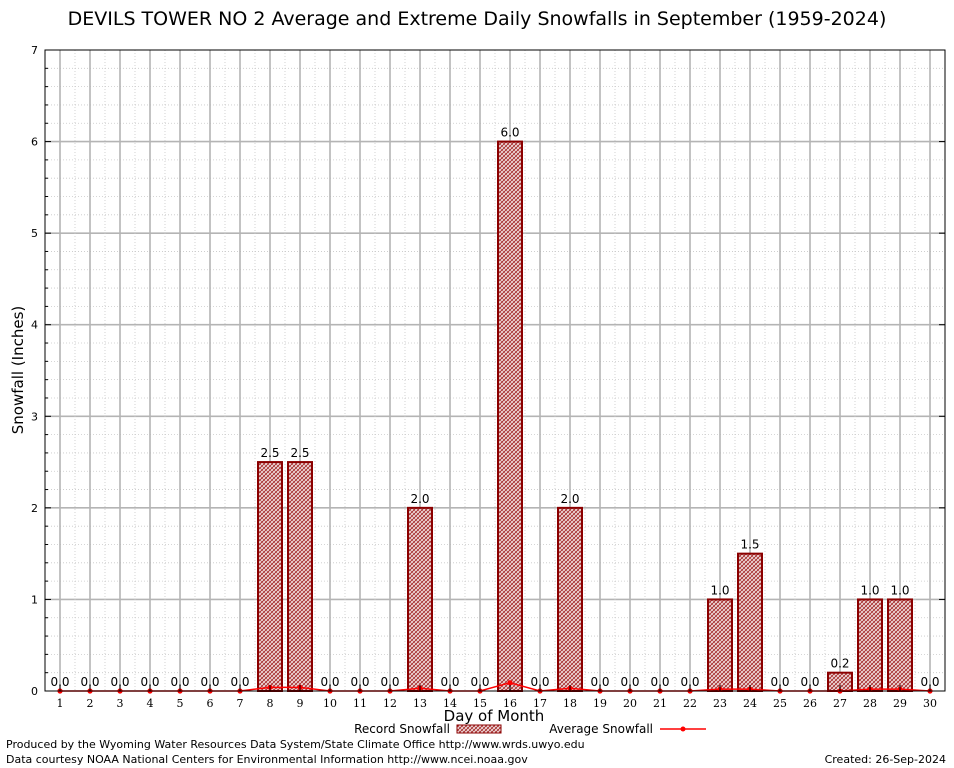  Describe the element at coordinates (34, 142) in the screenshot. I see `y-tick-label: 6` at that location.